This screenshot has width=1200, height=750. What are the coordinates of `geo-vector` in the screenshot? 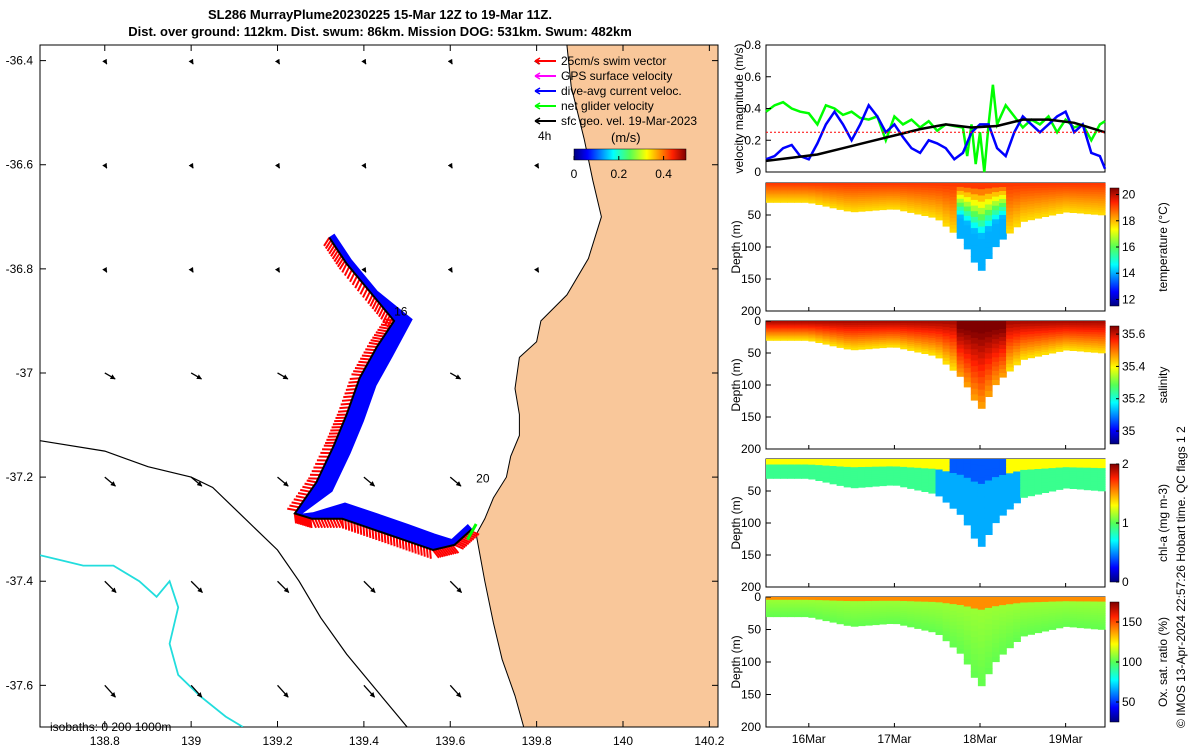 It's located at (191, 61).